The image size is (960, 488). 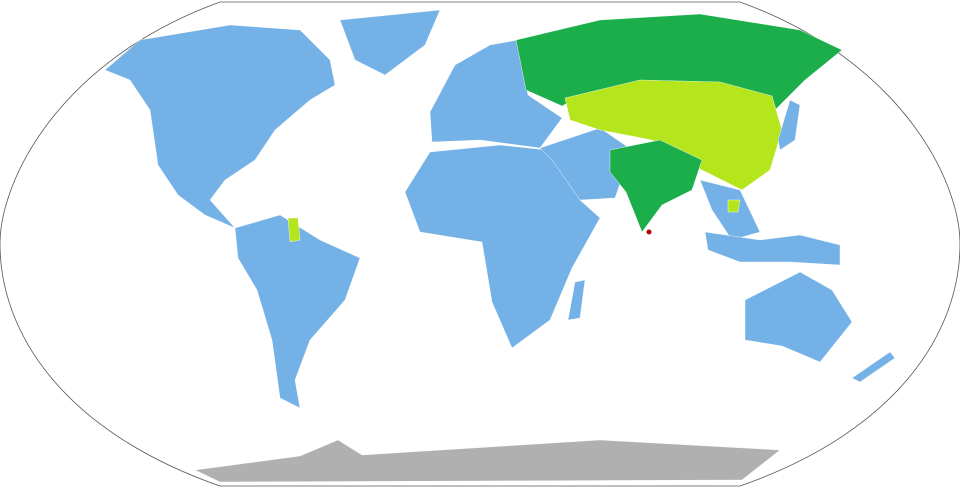 I want to click on south-america, so click(x=297, y=311).